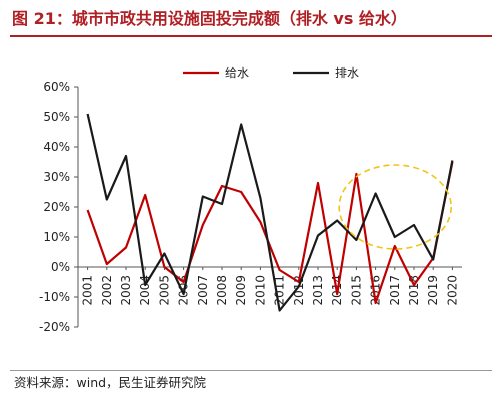 The image size is (500, 405). Describe the element at coordinates (56, 87) in the screenshot. I see `y-tick-label: 60%` at that location.